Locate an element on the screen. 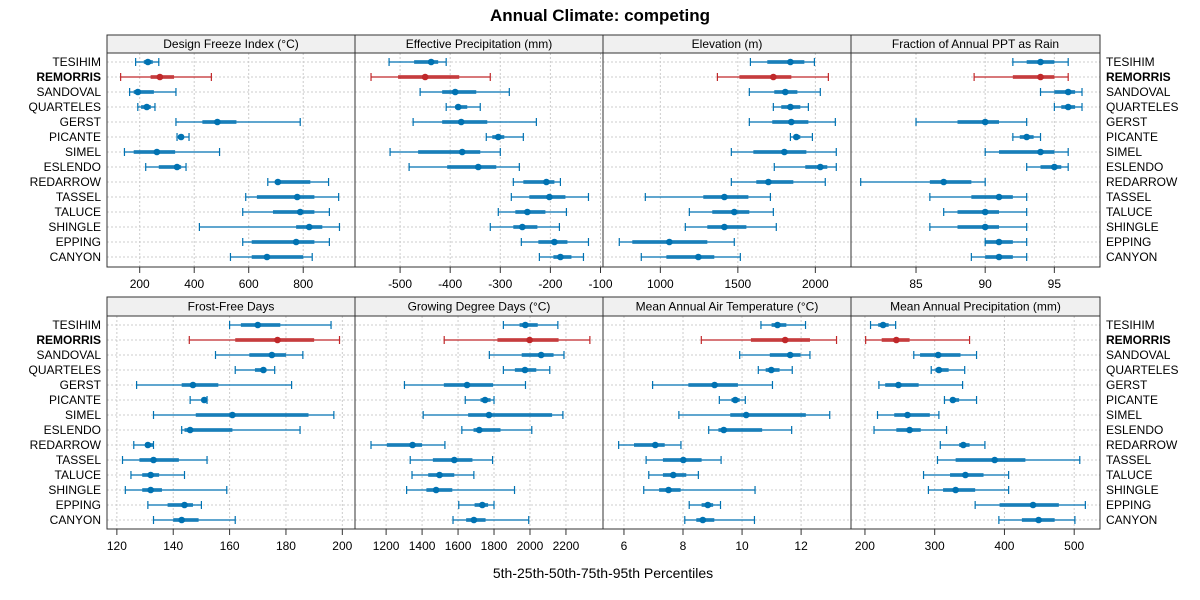 The width and height of the screenshot is (1200, 600). x-tick-label: 95 is located at coordinates (1055, 284).